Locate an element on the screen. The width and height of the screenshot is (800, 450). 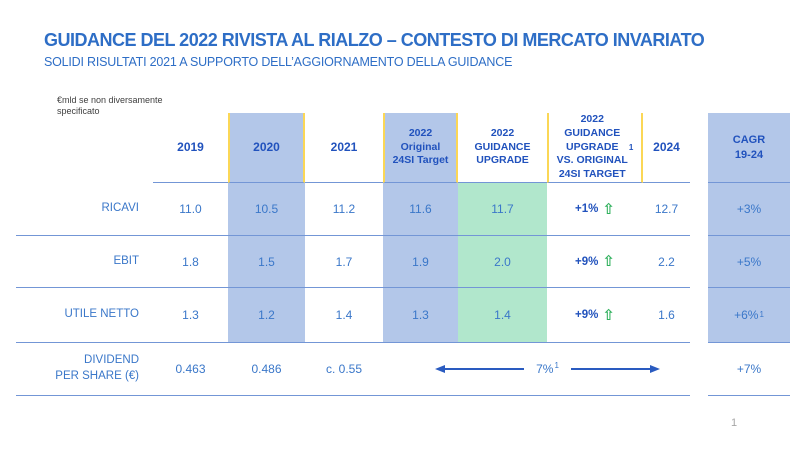
cagr-cell: +7% is located at coordinates (749, 369).